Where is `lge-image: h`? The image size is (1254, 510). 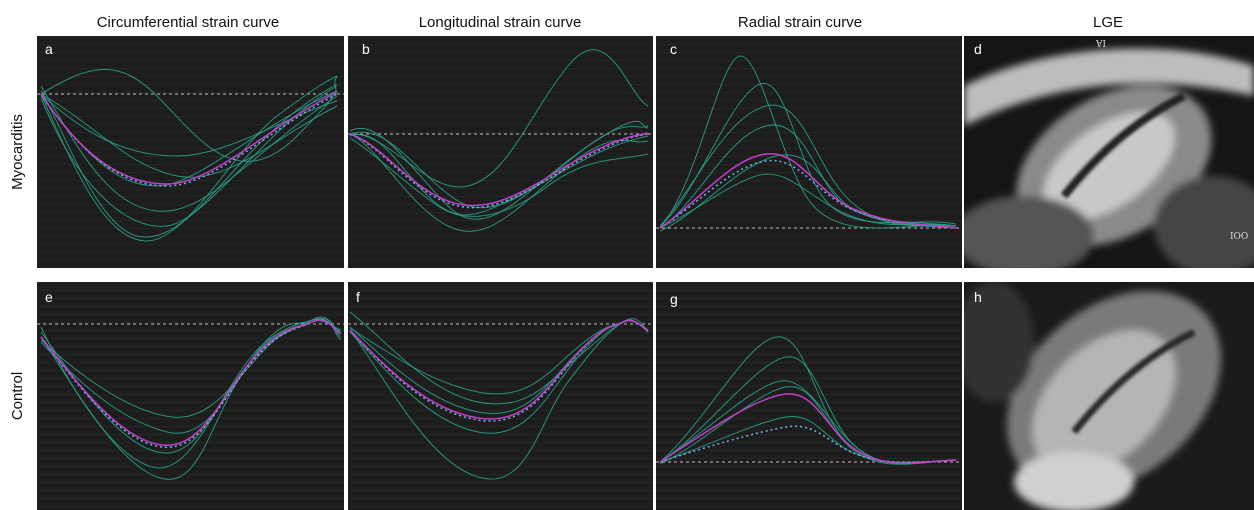
lge-image: h is located at coordinates (1109, 396).